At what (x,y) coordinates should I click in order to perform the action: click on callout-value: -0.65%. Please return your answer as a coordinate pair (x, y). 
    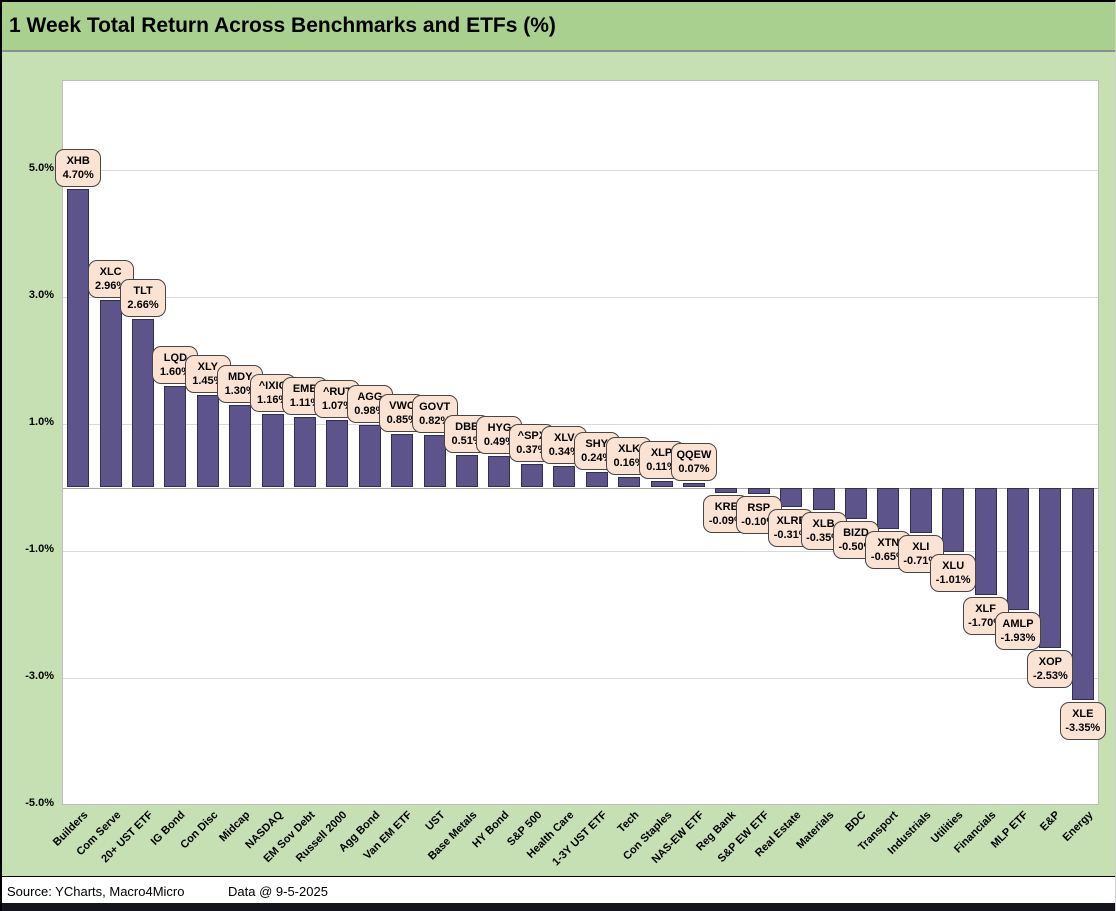
    Looking at the image, I should click on (888, 556).